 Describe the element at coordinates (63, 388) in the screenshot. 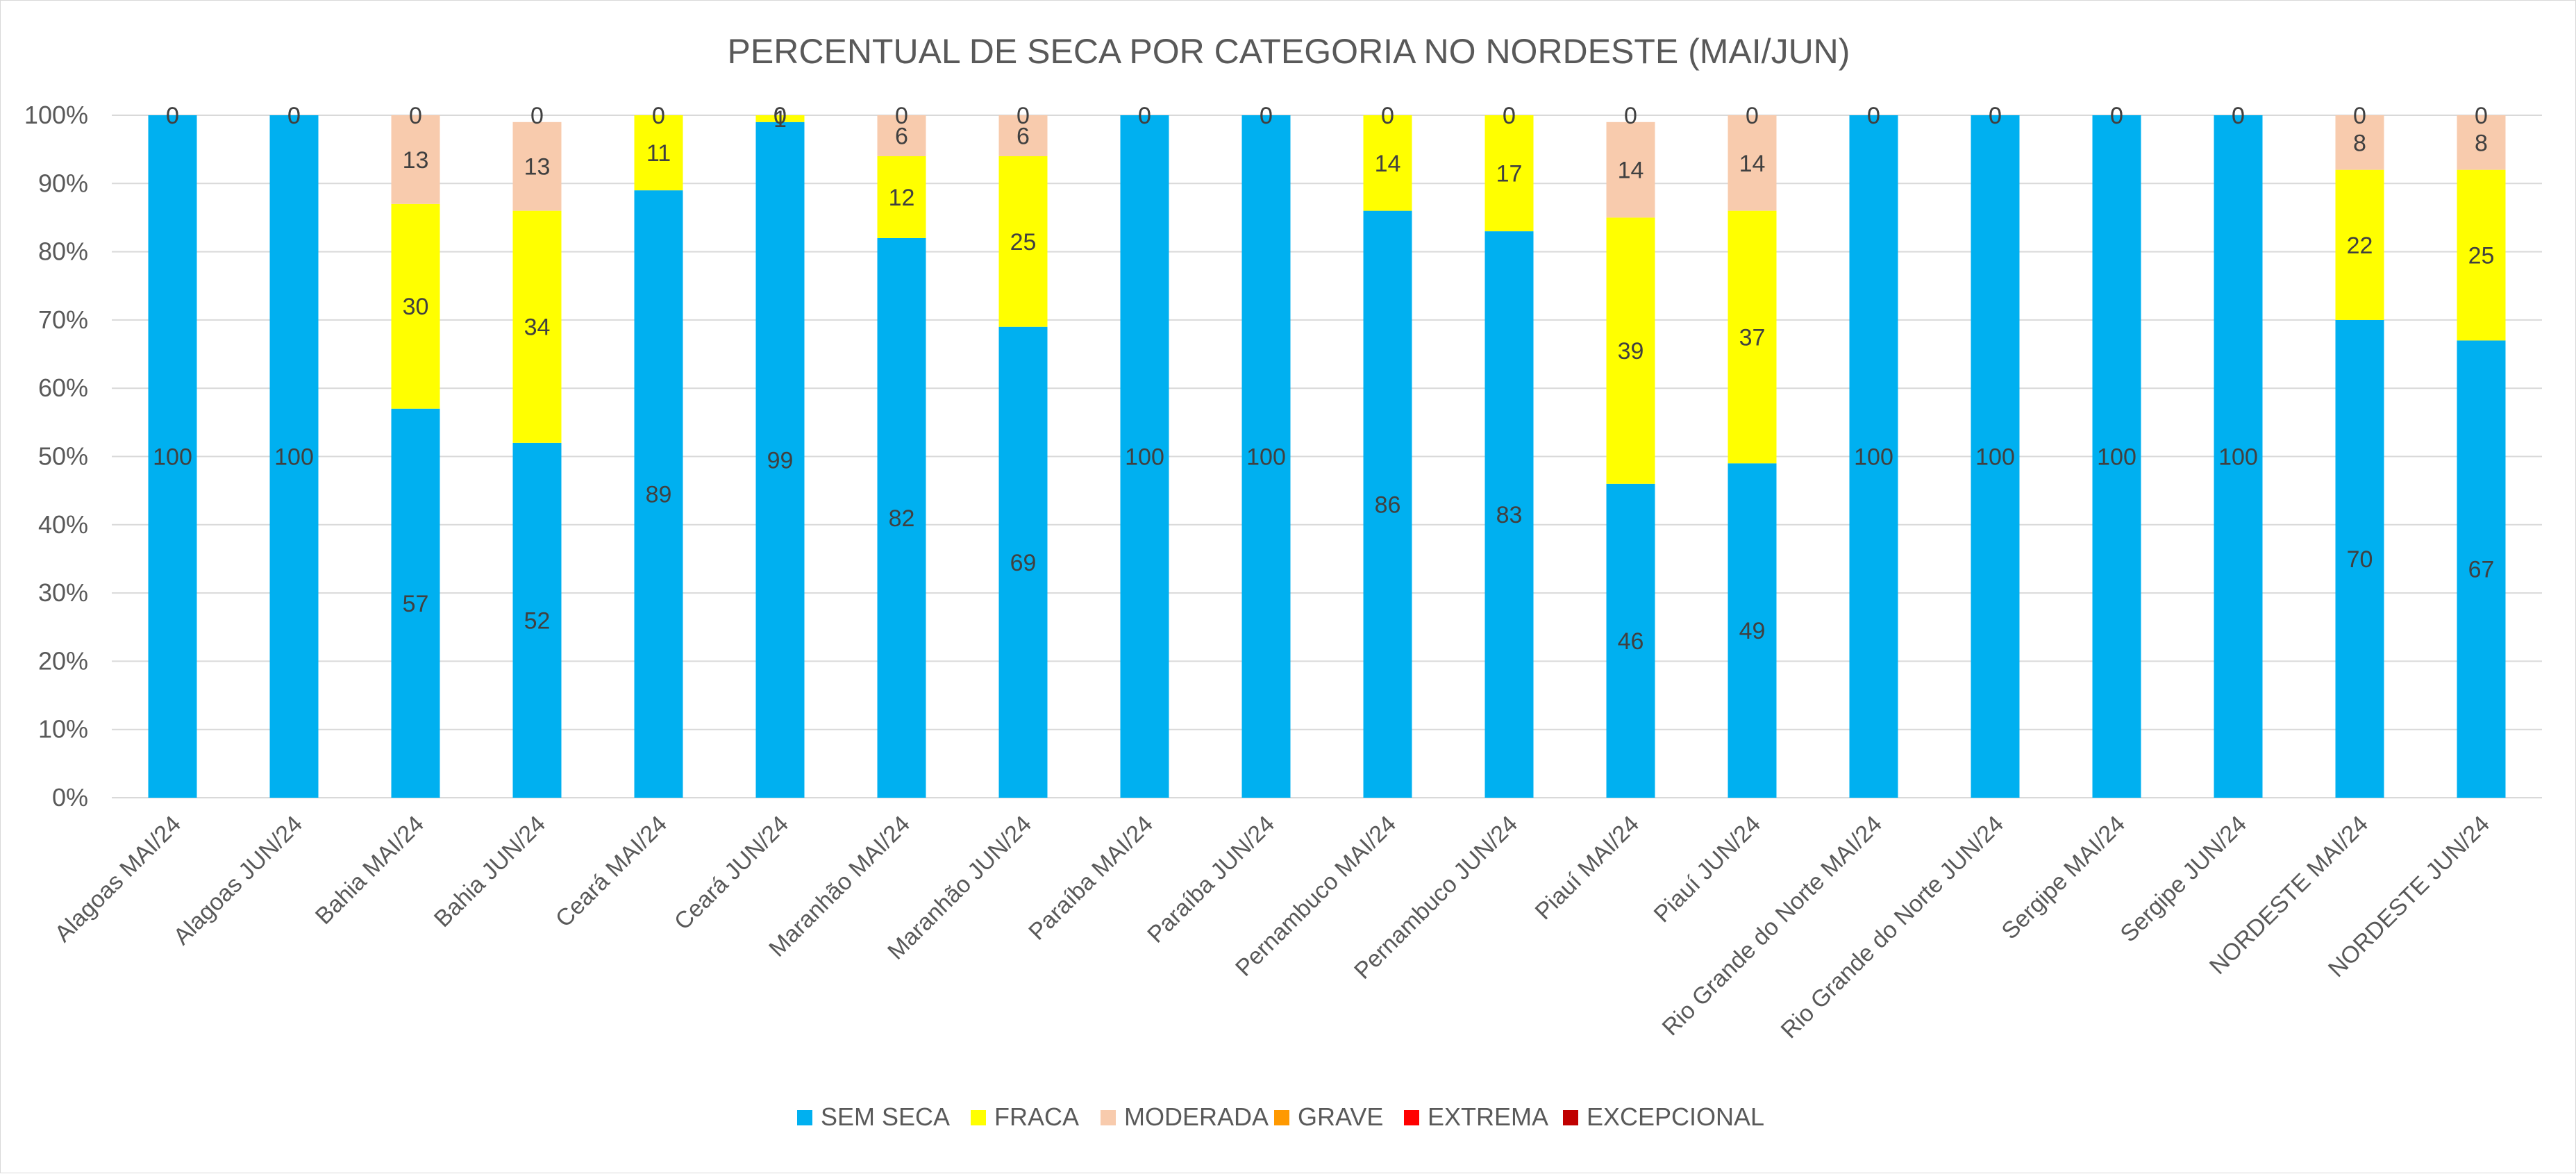

I see `y-tick-label: 60%` at that location.